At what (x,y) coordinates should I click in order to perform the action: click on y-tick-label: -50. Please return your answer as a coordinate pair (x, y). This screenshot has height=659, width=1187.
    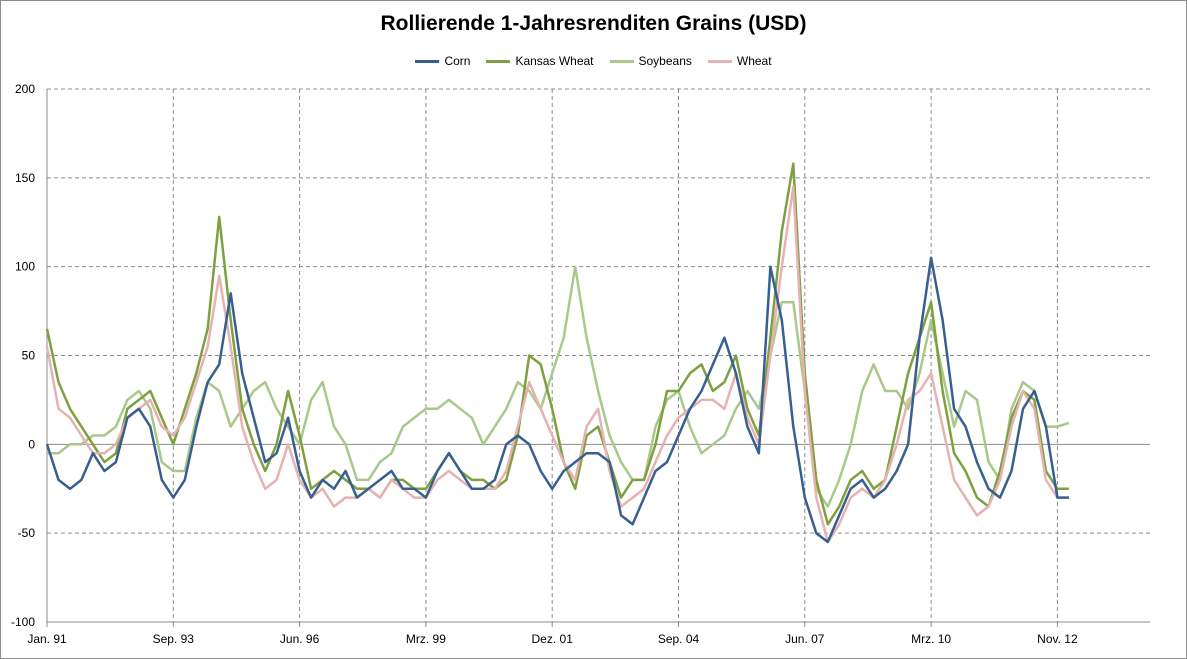
    Looking at the image, I should click on (27, 533).